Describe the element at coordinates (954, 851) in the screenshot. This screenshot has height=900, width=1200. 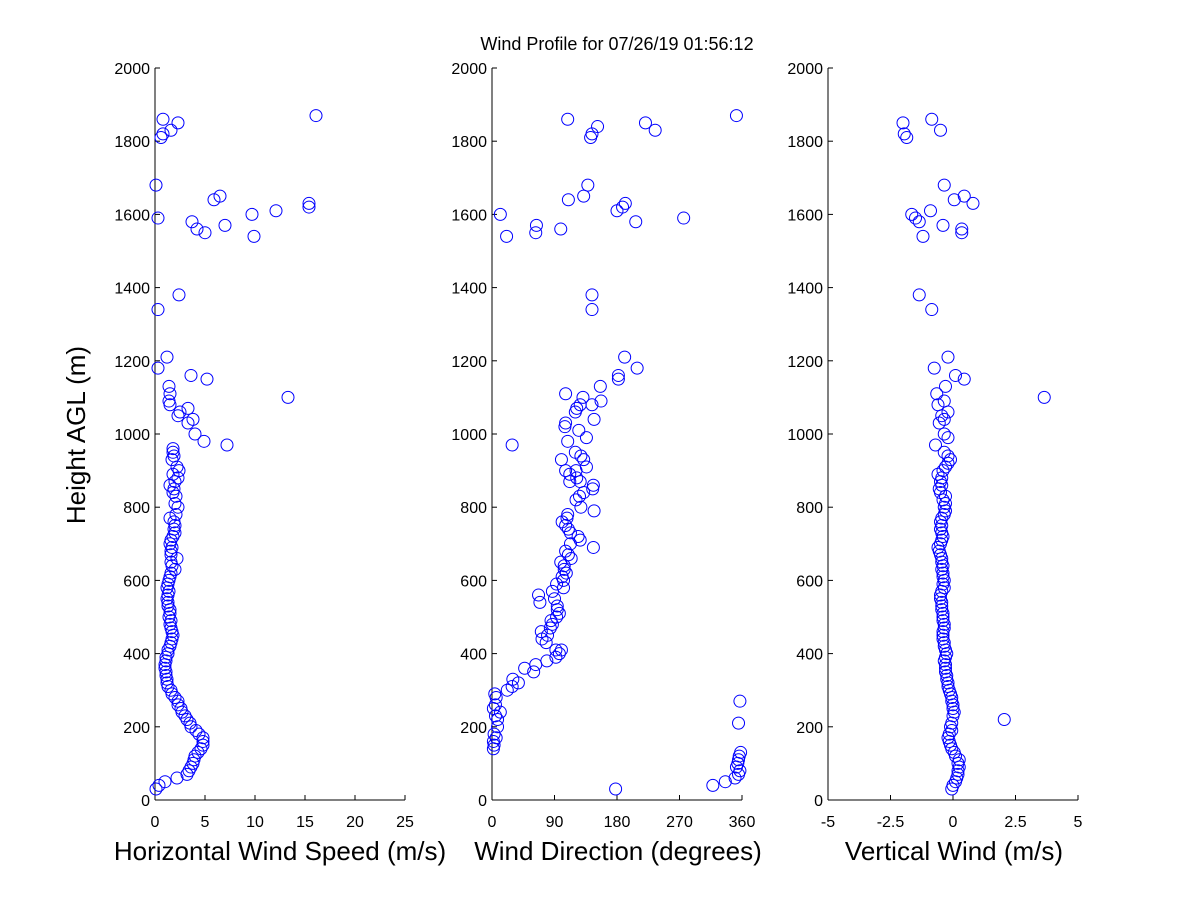
I see `x-axis-title-vertical-wind: Vertical Wind (m/s)` at that location.